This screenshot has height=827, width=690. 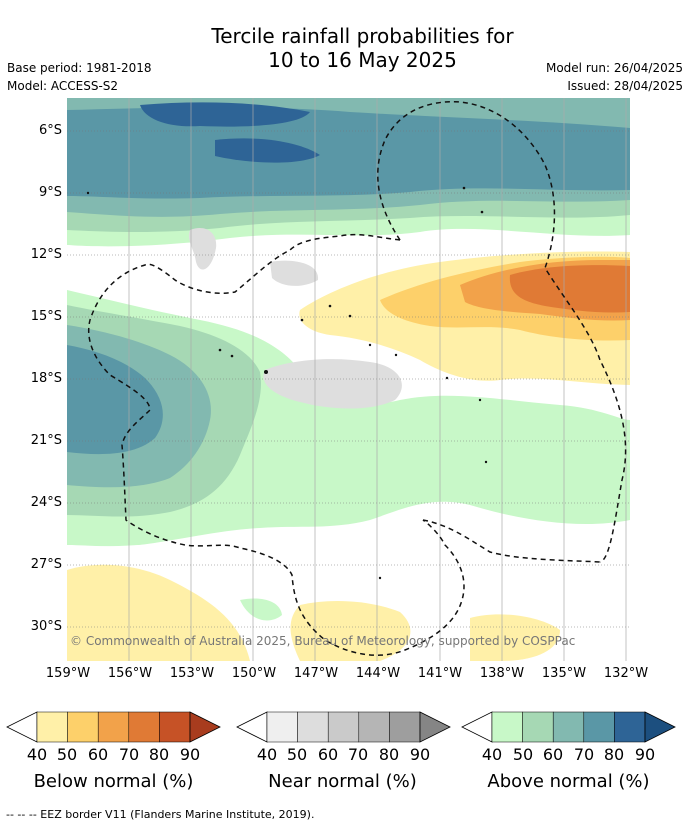 What do you see at coordinates (511, 541) in the screenshot?
I see `eez-french-polynesia-south` at bounding box center [511, 541].